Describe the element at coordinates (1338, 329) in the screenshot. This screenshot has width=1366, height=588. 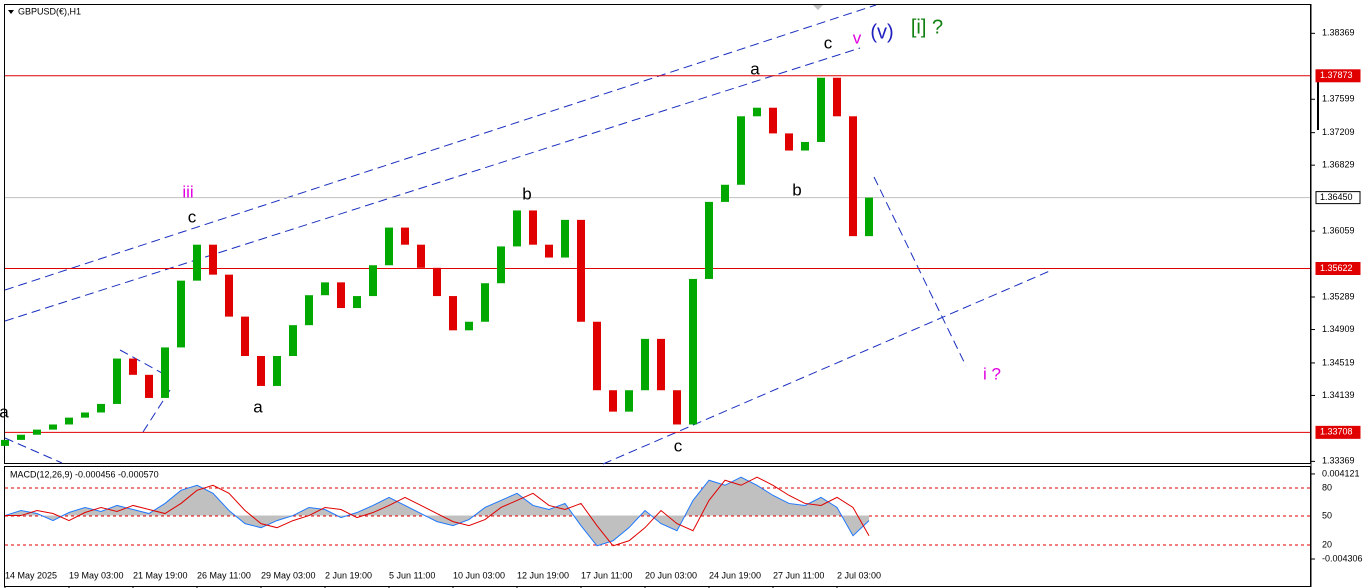
I see `y-tick-label: 1.34909` at that location.